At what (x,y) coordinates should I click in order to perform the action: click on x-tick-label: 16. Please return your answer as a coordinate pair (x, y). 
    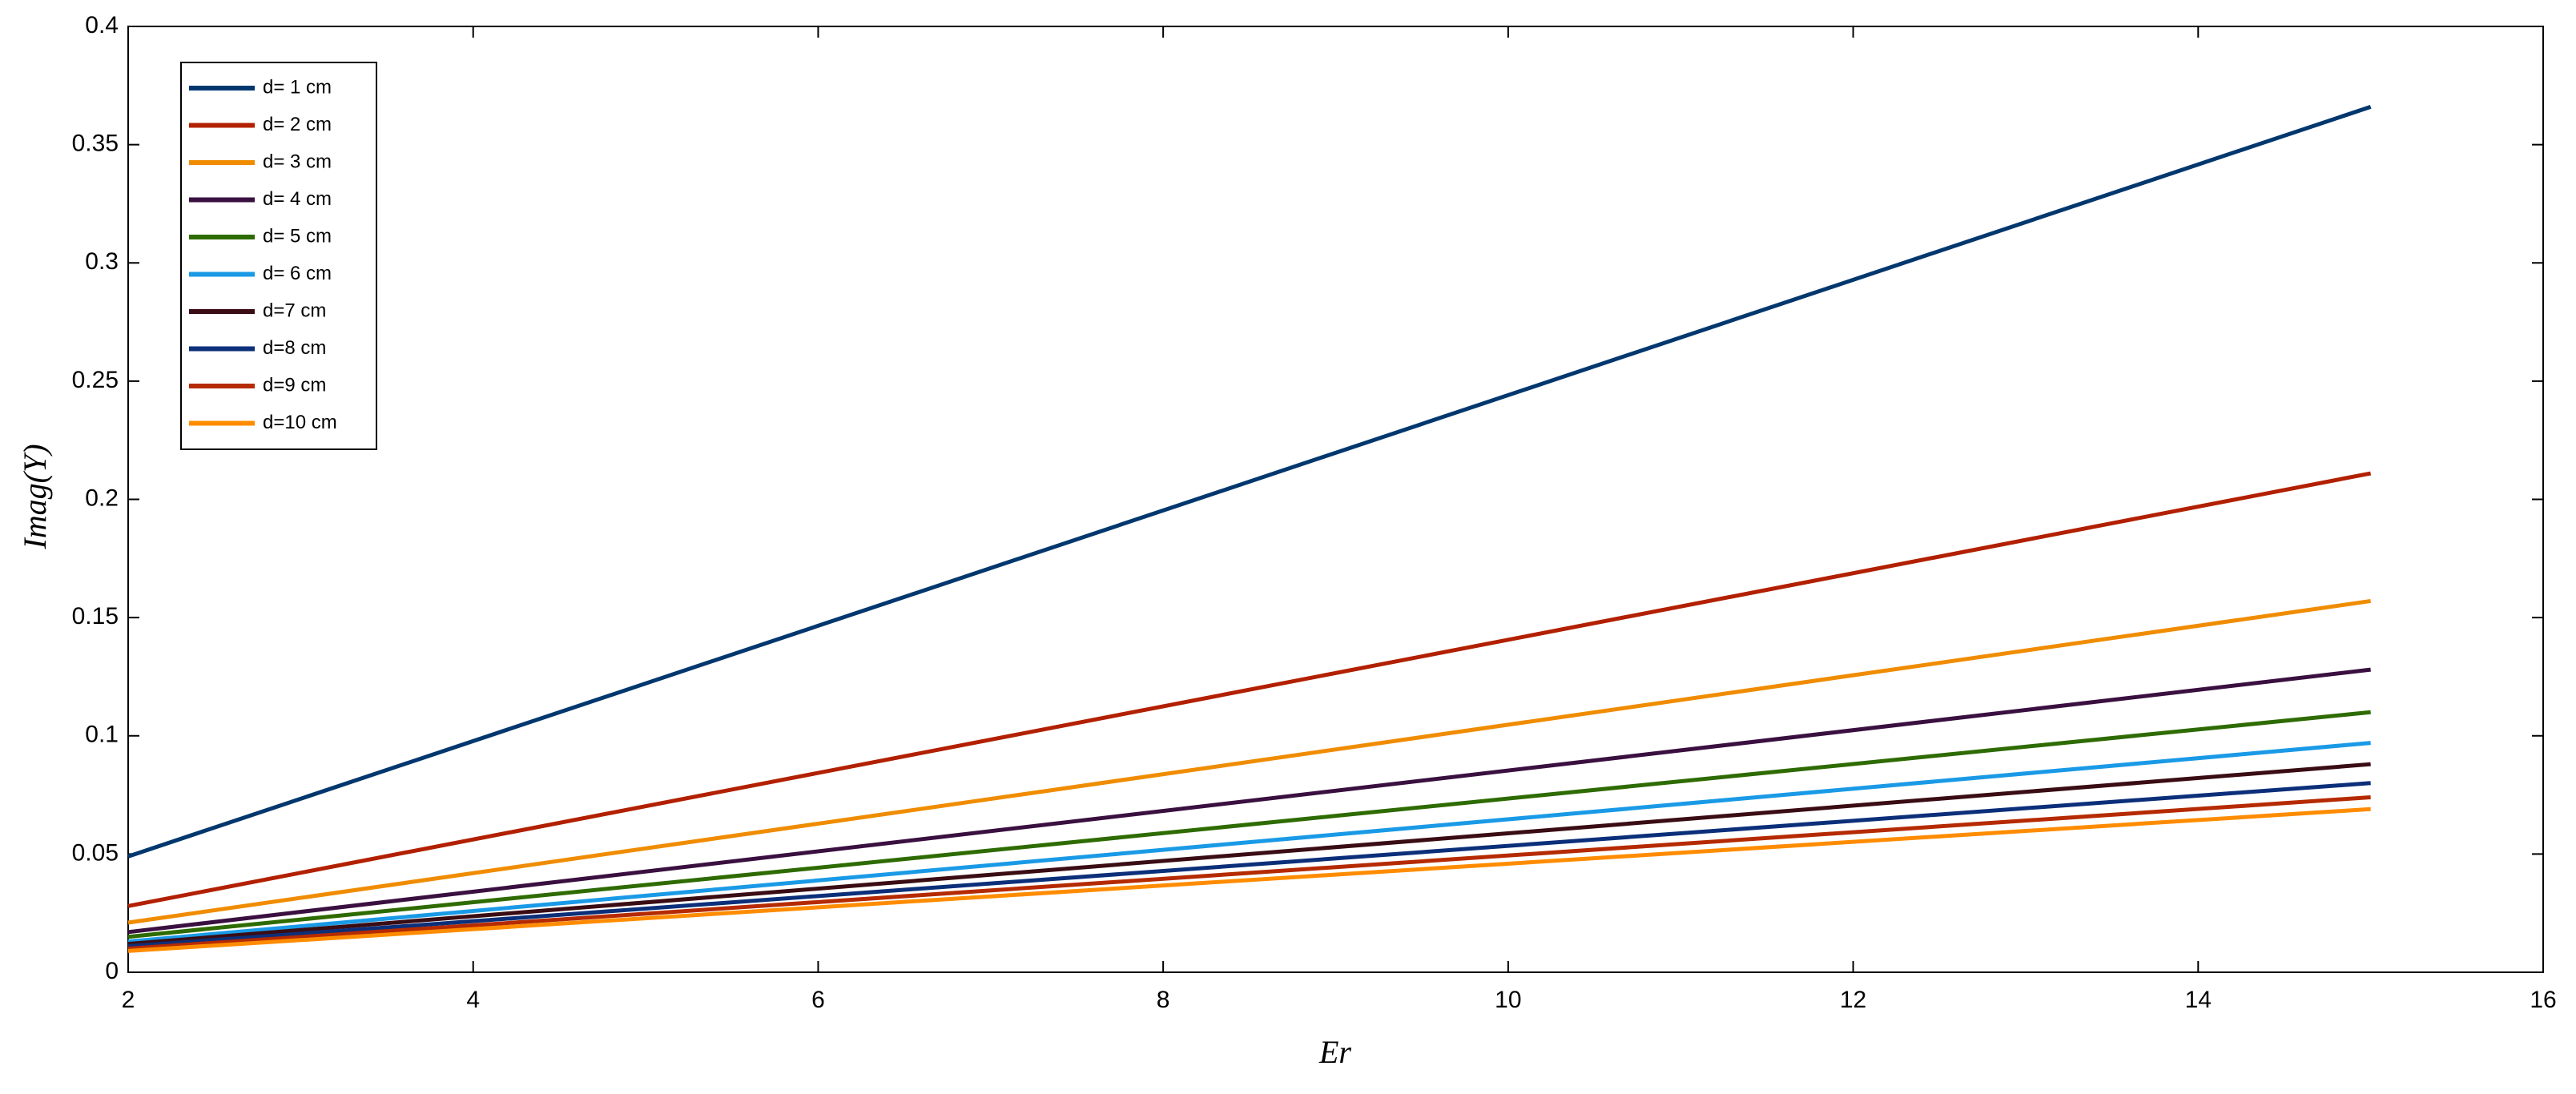
    Looking at the image, I should click on (2543, 1000).